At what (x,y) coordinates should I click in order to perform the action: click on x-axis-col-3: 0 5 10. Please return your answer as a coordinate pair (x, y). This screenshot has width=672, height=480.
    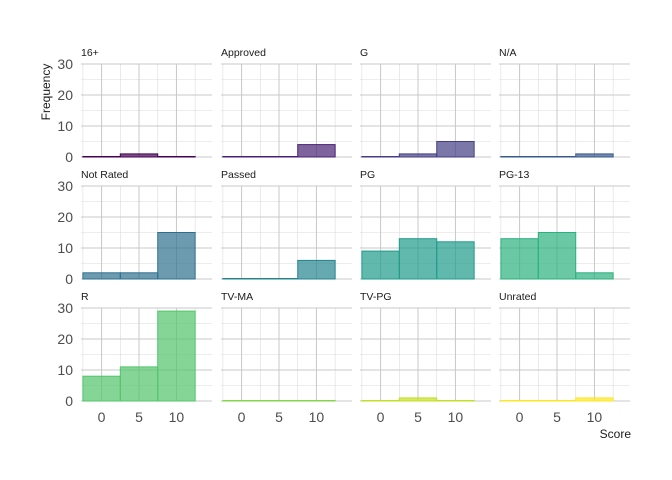
    Looking at the image, I should click on (559, 417).